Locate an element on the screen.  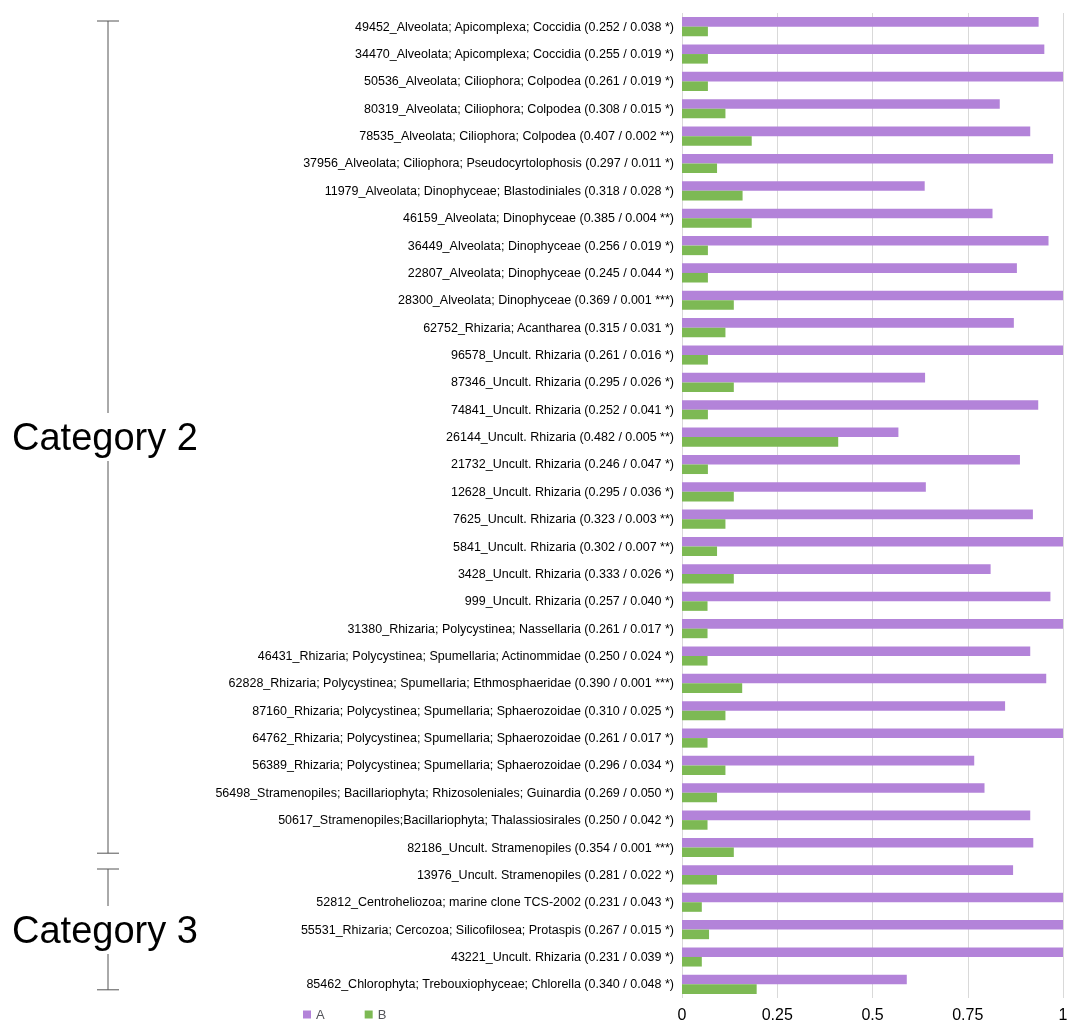
y-tick-label: 87346_Uncult. Rhizaria (0.295 / 0.026 *) is located at coordinates (562, 382).